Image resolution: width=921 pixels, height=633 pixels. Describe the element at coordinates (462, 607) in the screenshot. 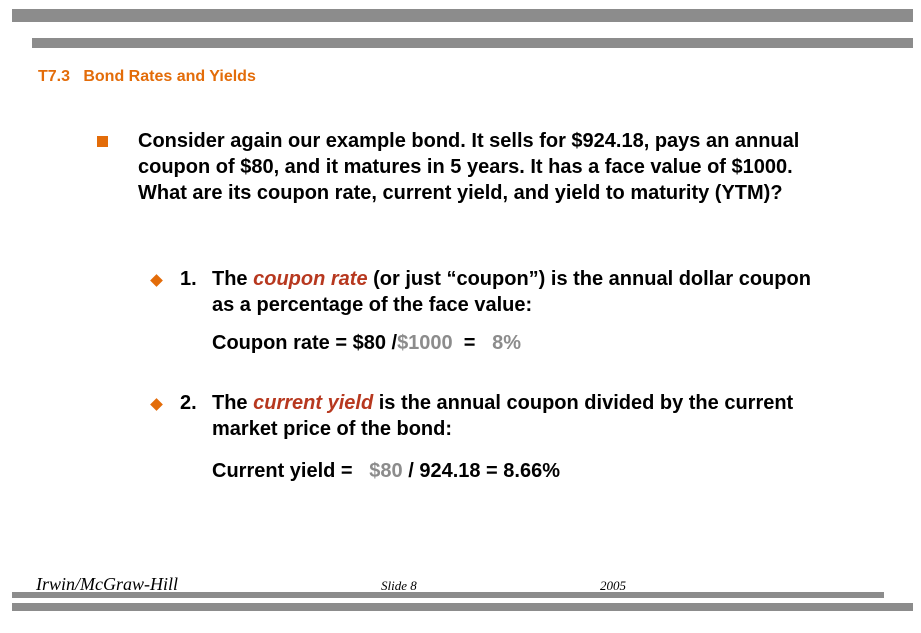

I see `bottom-decorative-bar-secondary` at that location.